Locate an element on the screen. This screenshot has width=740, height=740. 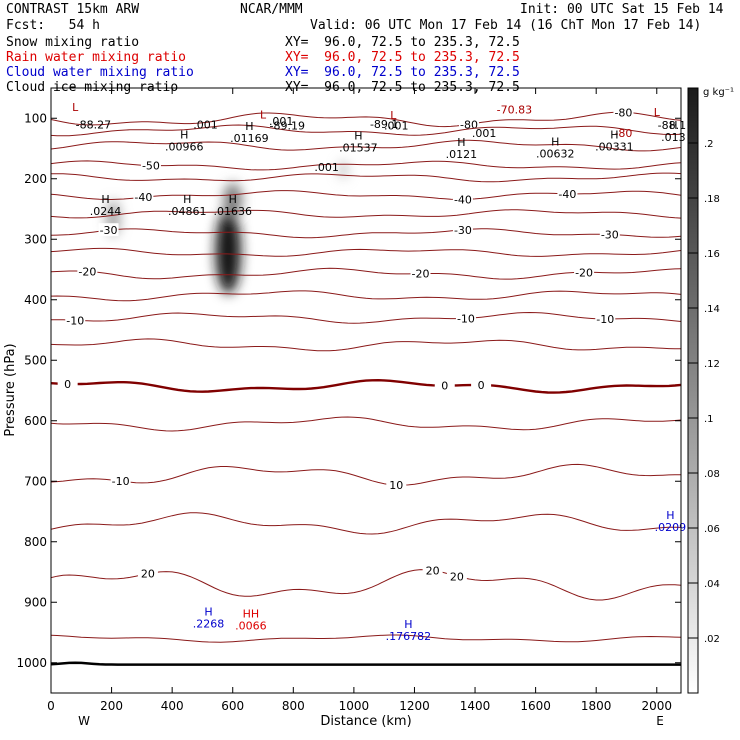
contour--15 is located at coordinates (366, 296).